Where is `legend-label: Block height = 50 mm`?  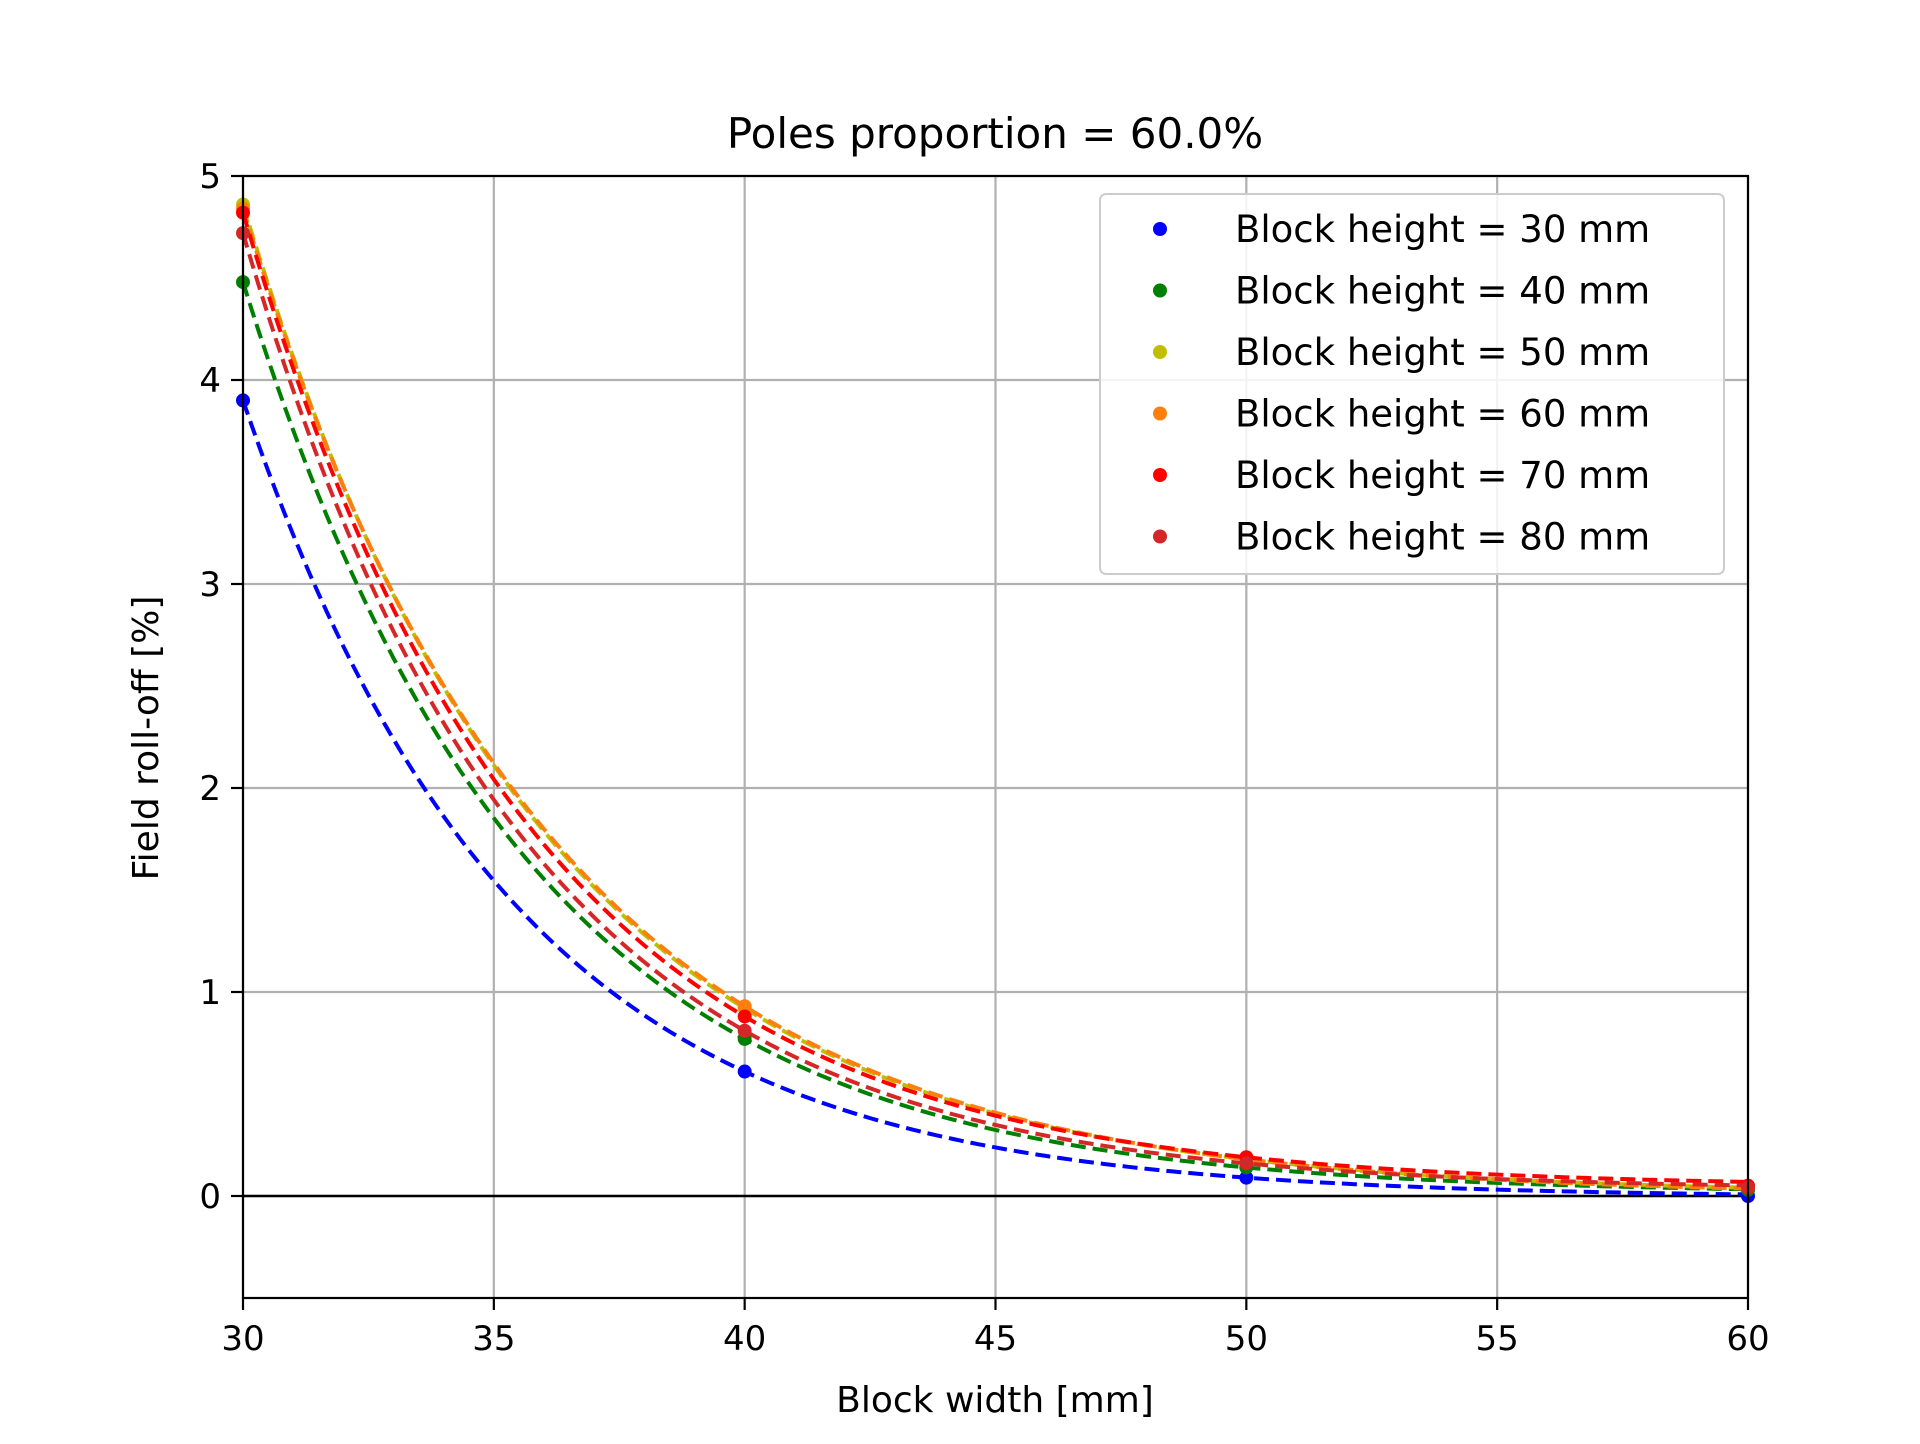
legend-label: Block height = 50 mm is located at coordinates (1442, 352).